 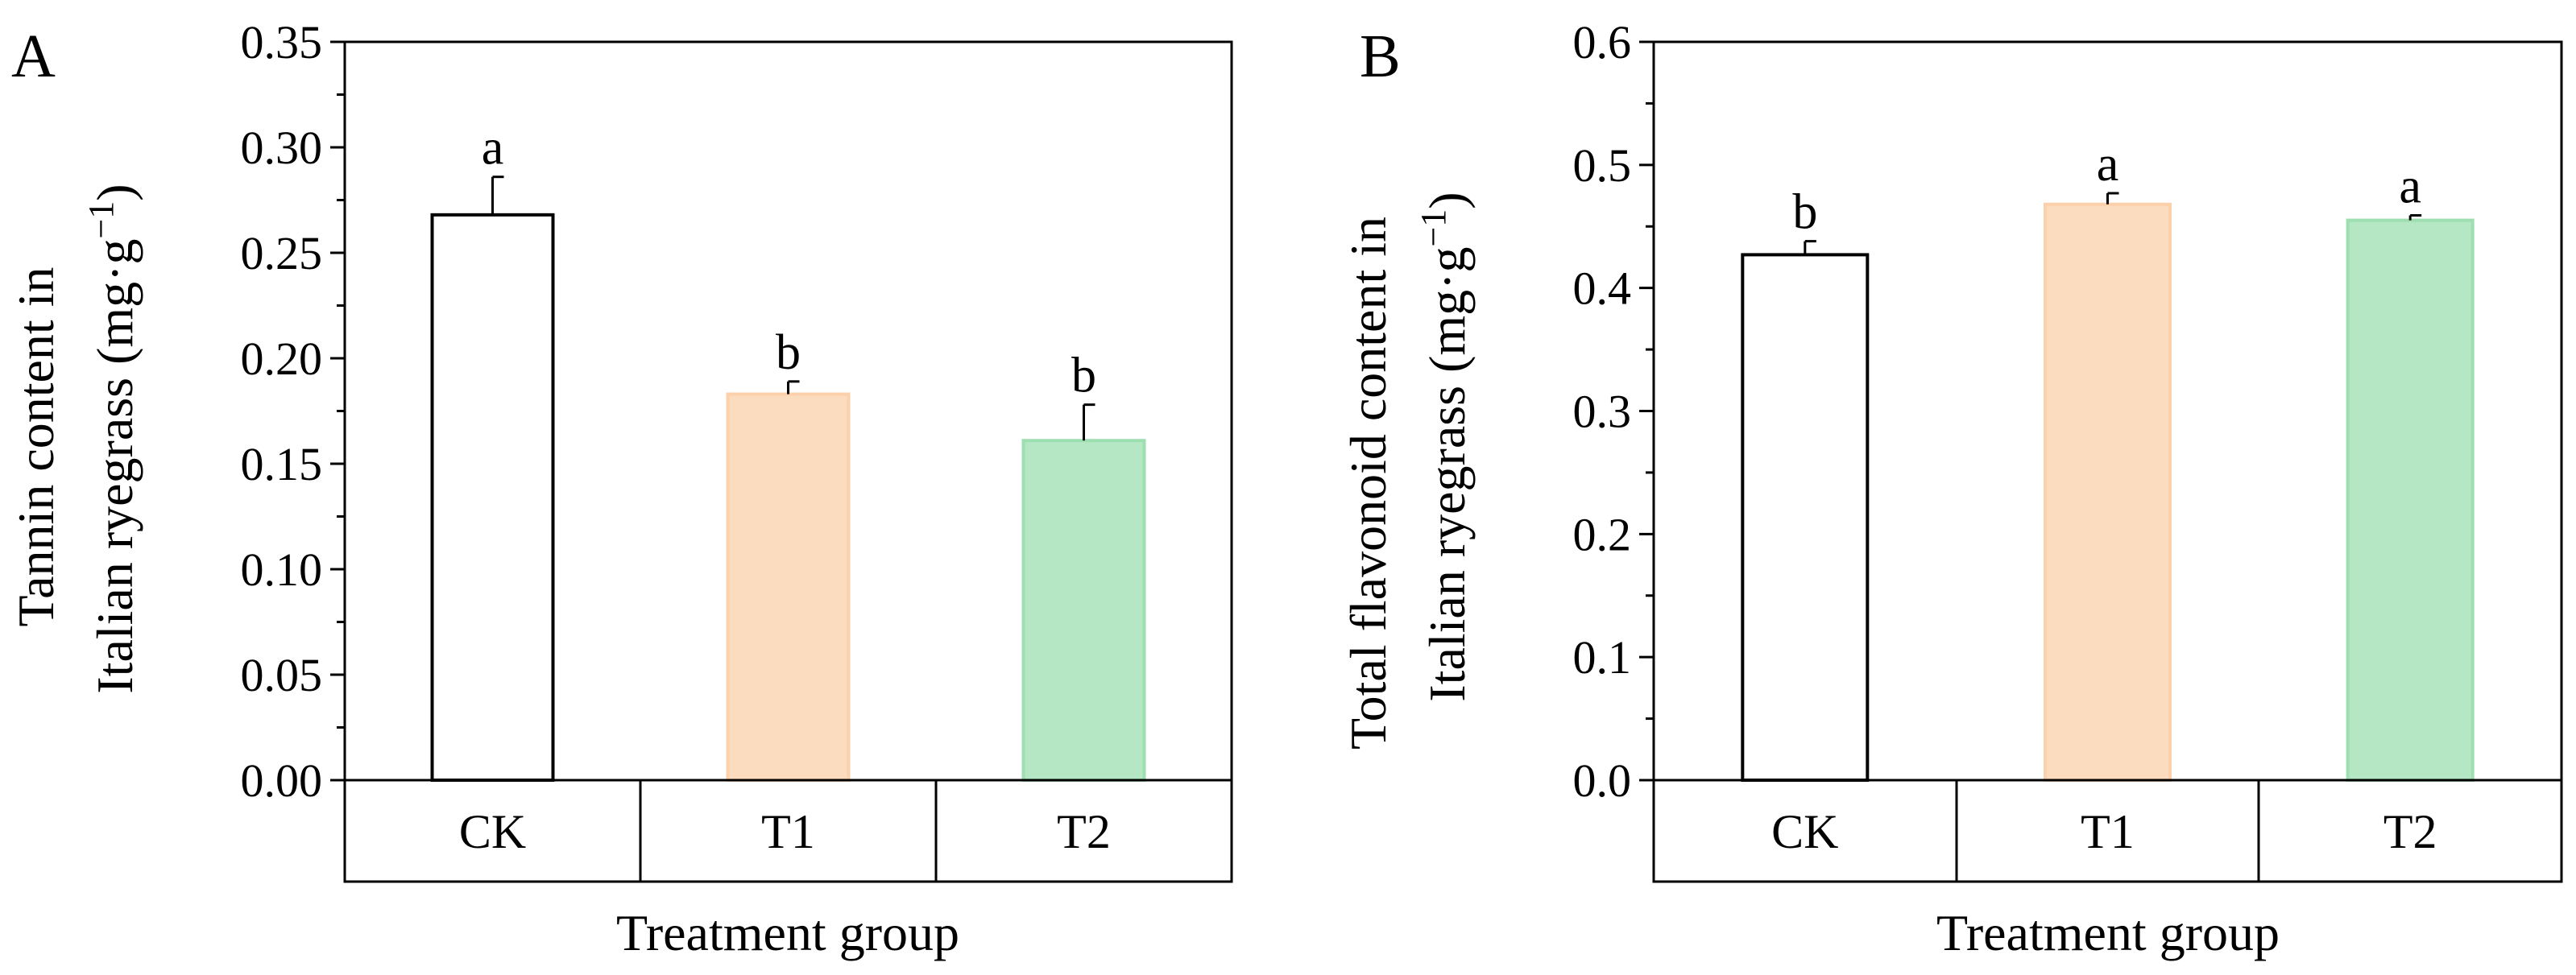 What do you see at coordinates (282, 42) in the screenshot?
I see `y-tick-label: 0.35` at bounding box center [282, 42].